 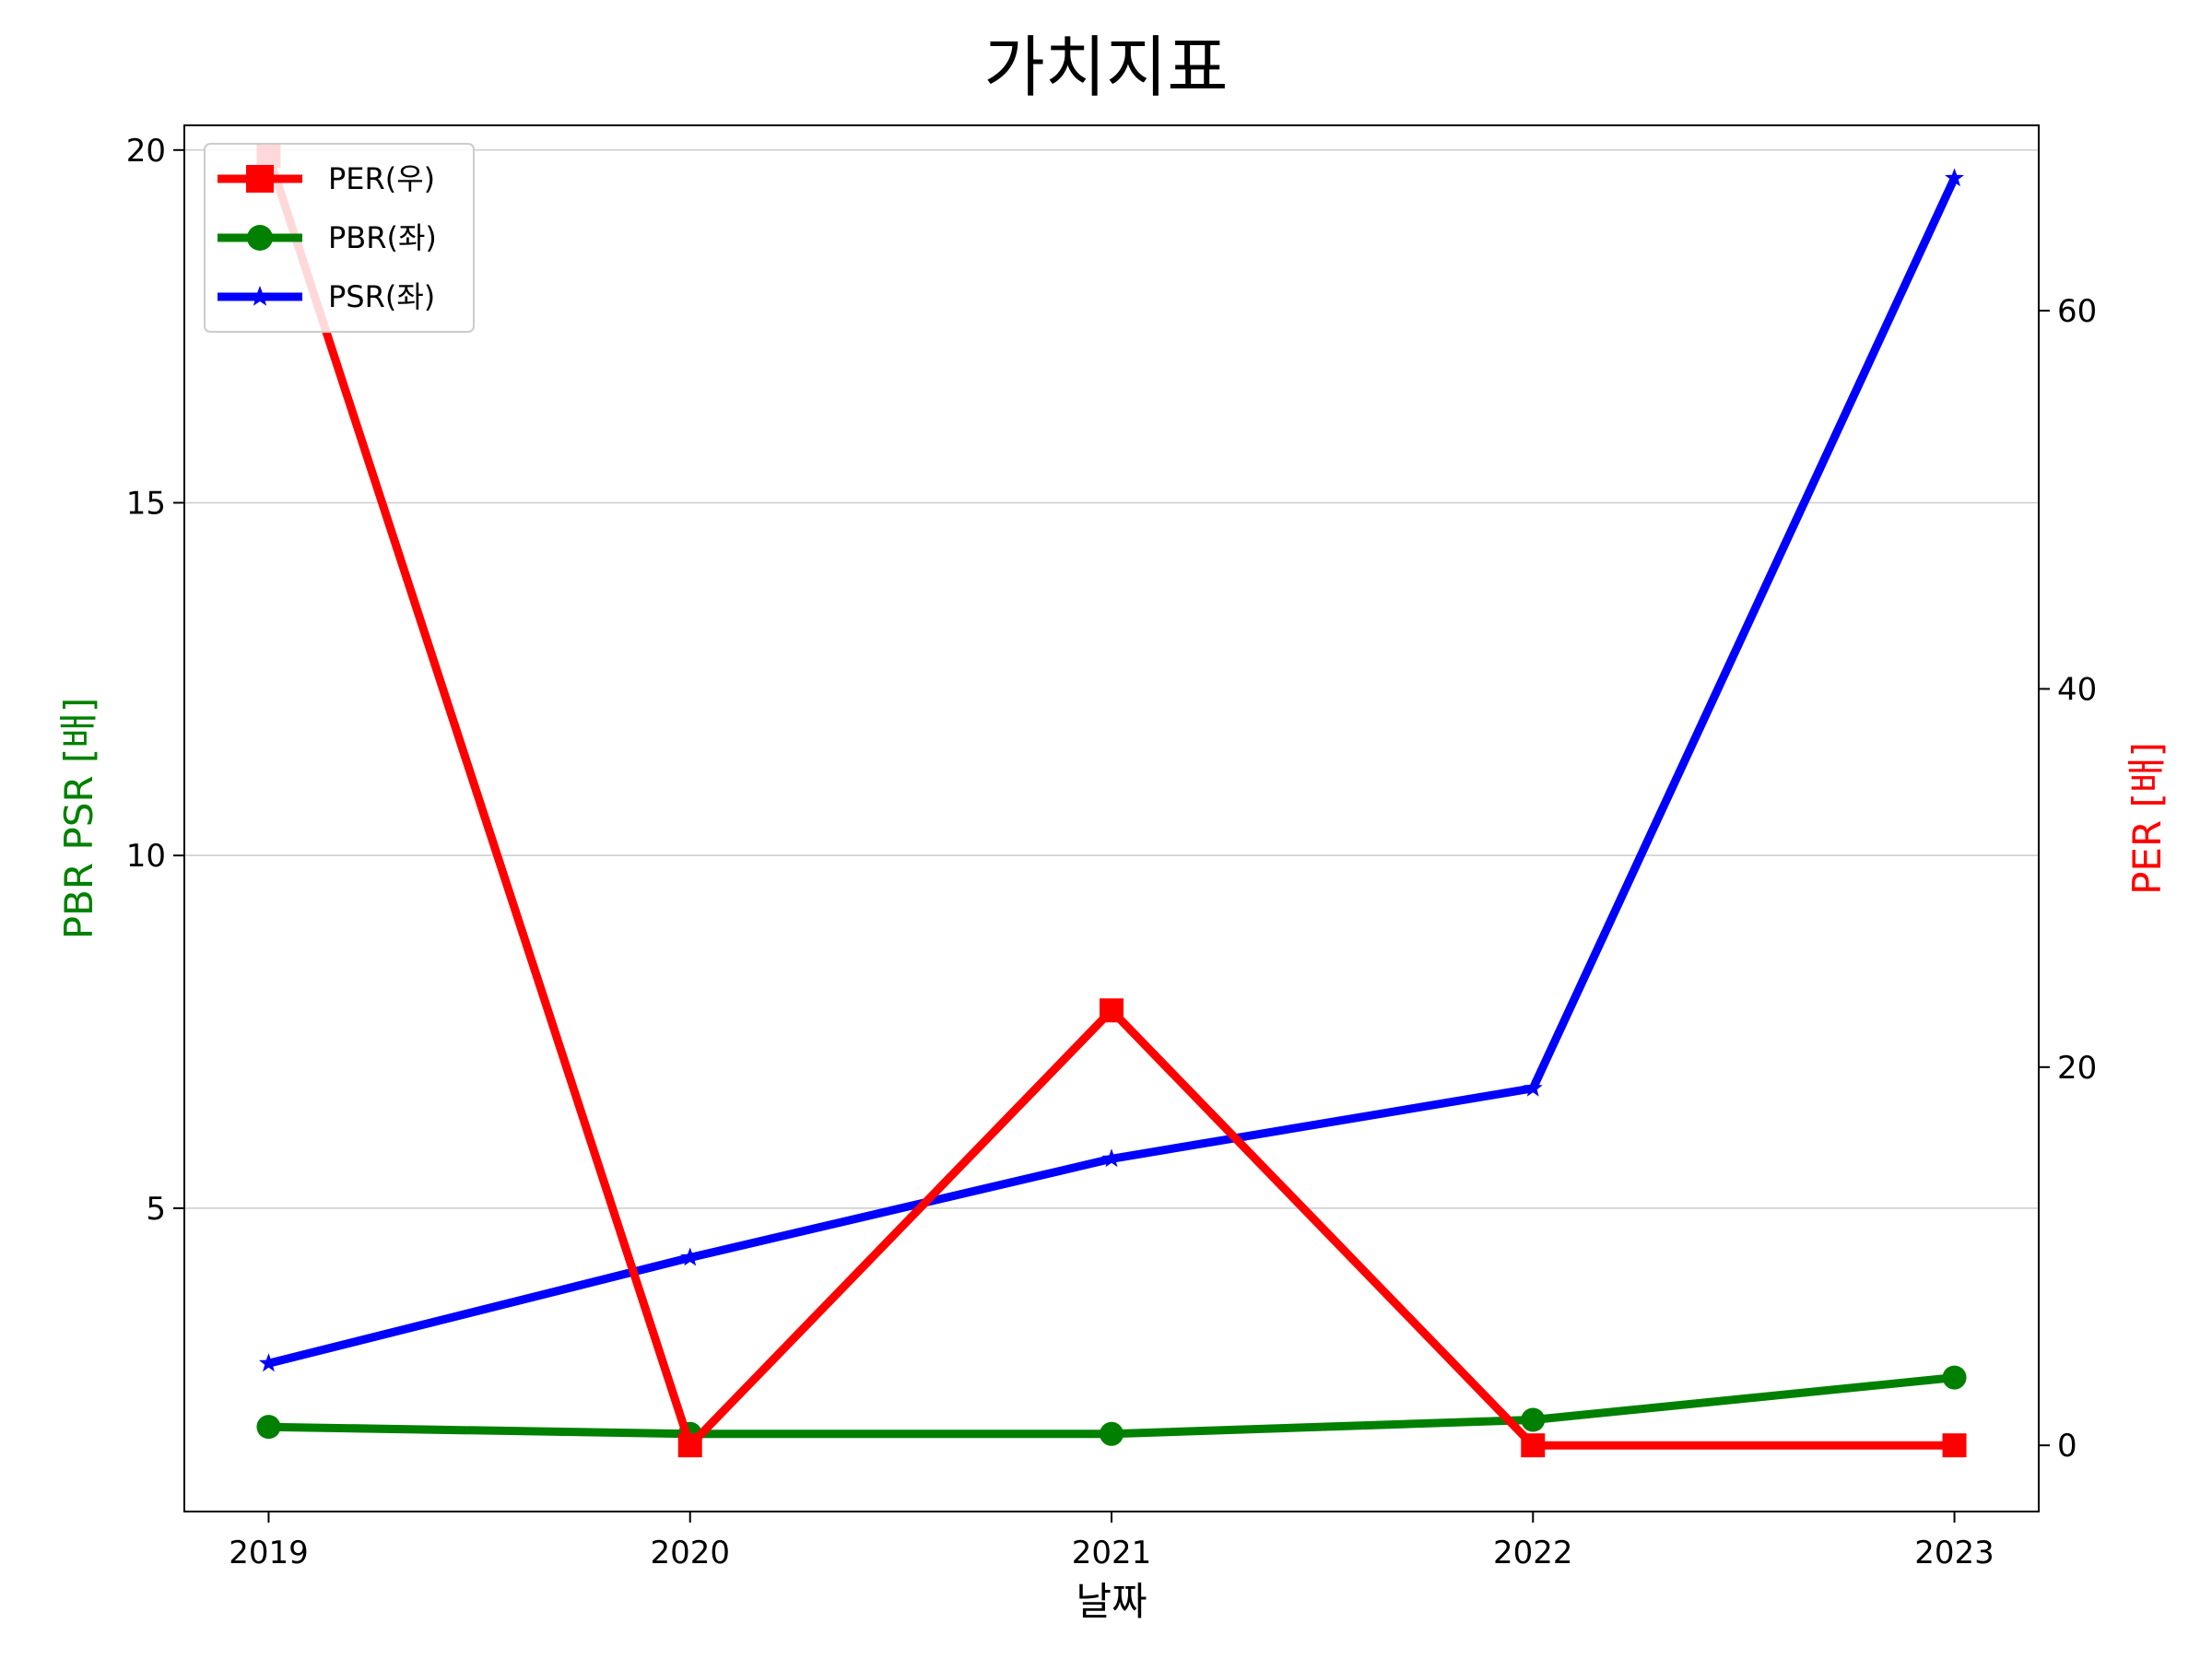 What do you see at coordinates (2147, 818) in the screenshot?
I see `right-y-axis-title: PER [배]` at bounding box center [2147, 818].